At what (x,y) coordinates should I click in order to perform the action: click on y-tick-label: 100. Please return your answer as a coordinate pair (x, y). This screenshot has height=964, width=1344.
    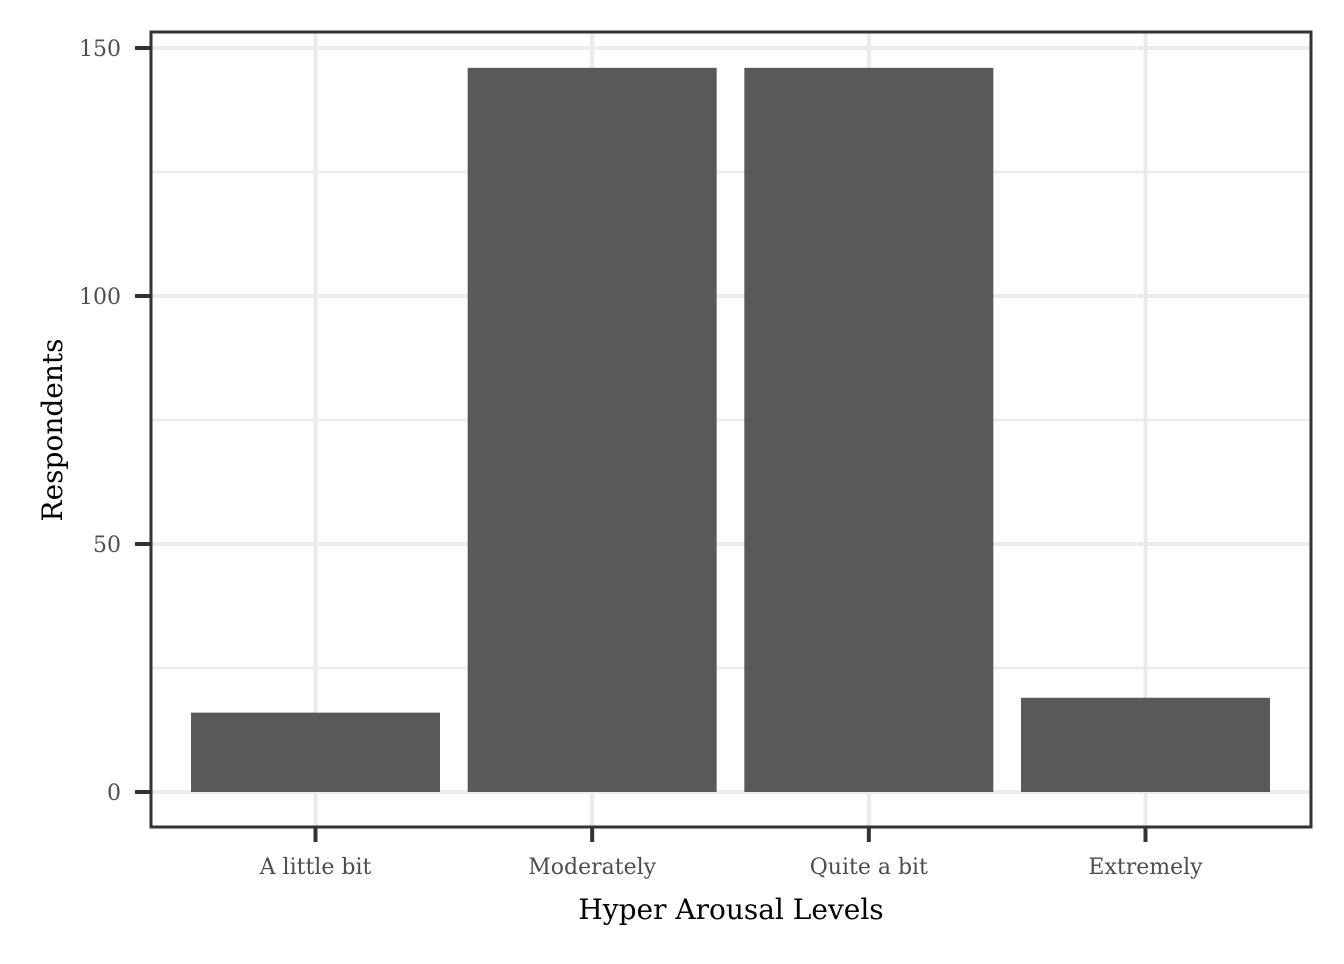
    Looking at the image, I should click on (100, 297).